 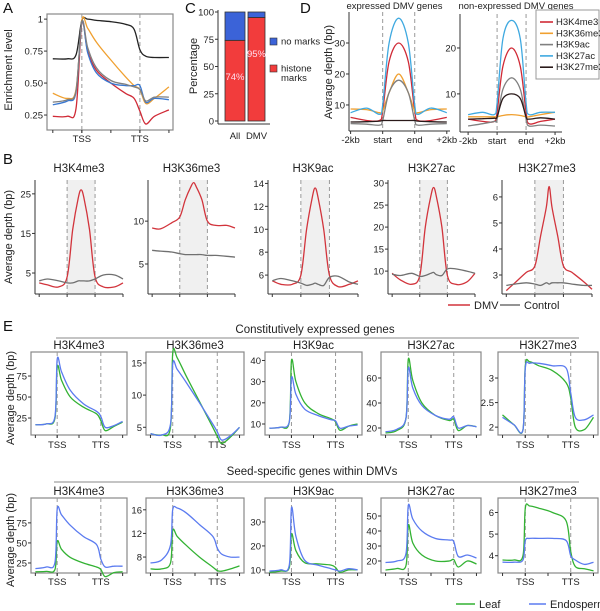 What do you see at coordinates (314, 330) in the screenshot?
I see `e-group-title-constitutive: Constitutively expressed genes` at bounding box center [314, 330].